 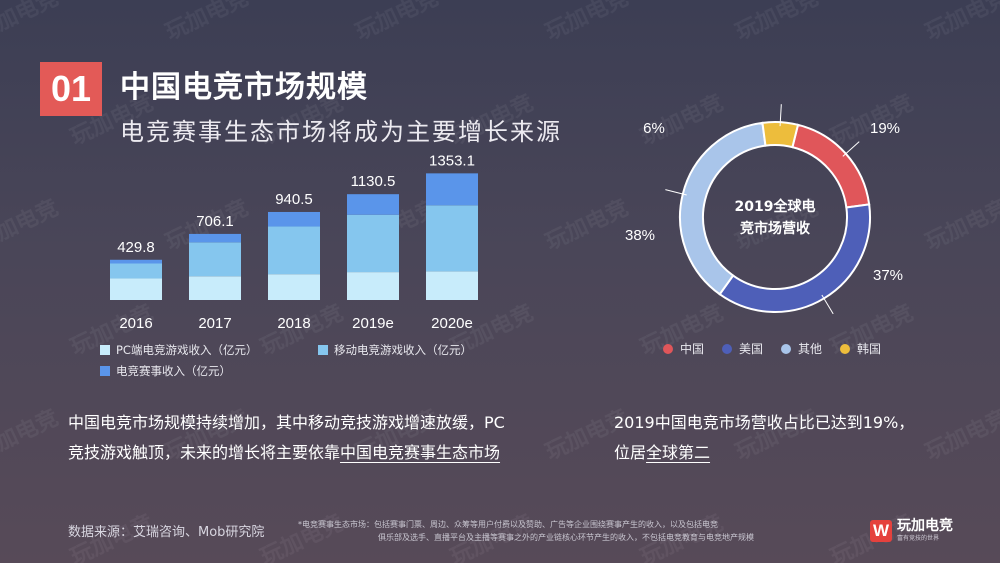 What do you see at coordinates (918, 538) in the screenshot?
I see `logo-tagline: 富有竞技的世界` at bounding box center [918, 538].